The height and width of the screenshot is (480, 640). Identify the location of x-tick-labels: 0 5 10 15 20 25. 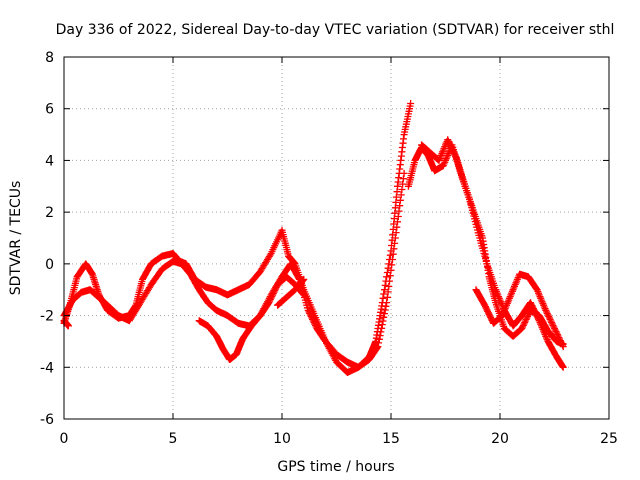
(339, 439).